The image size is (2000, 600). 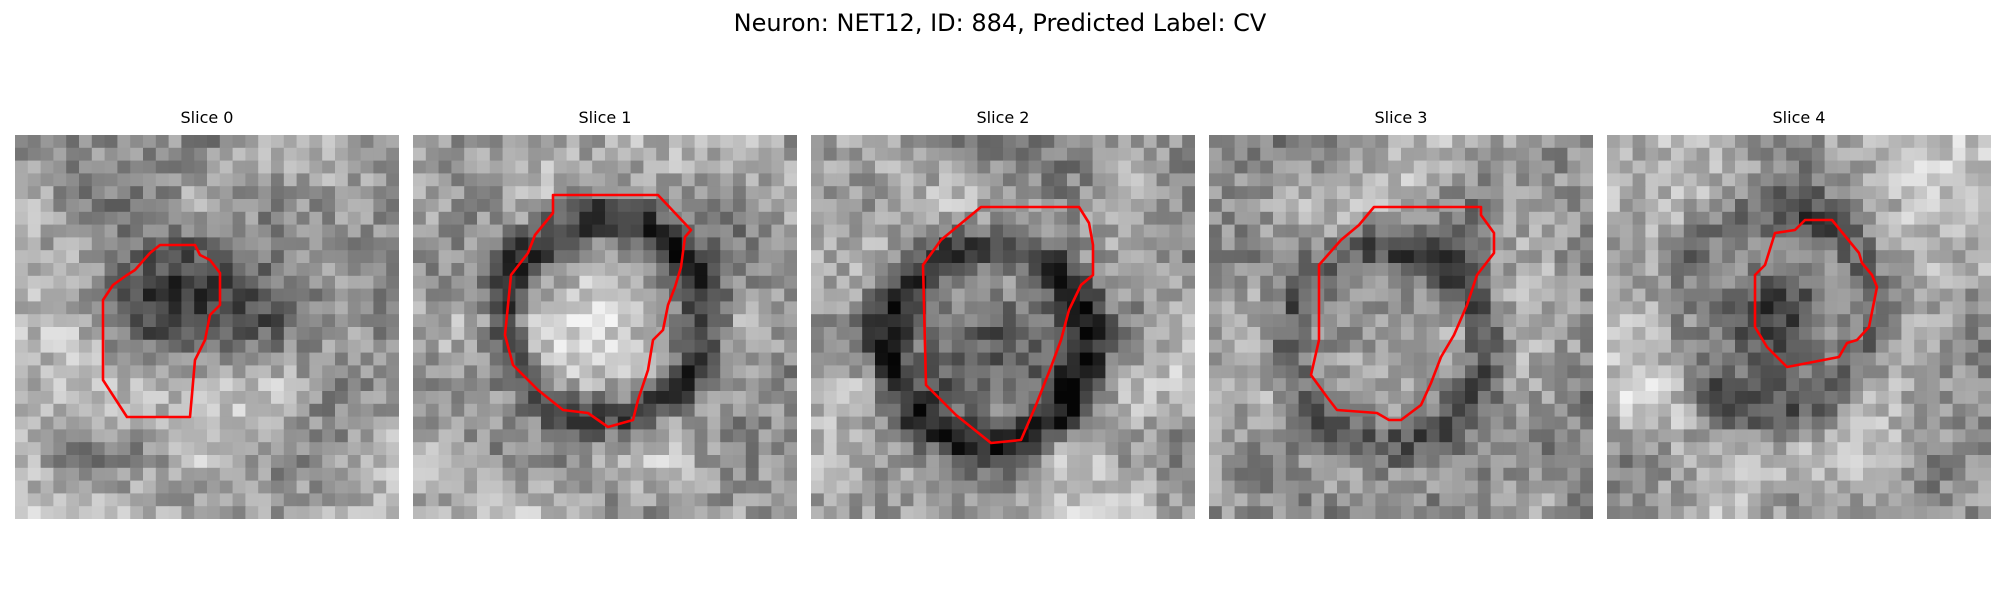 I want to click on slice-title: Slice 1, so click(x=605, y=118).